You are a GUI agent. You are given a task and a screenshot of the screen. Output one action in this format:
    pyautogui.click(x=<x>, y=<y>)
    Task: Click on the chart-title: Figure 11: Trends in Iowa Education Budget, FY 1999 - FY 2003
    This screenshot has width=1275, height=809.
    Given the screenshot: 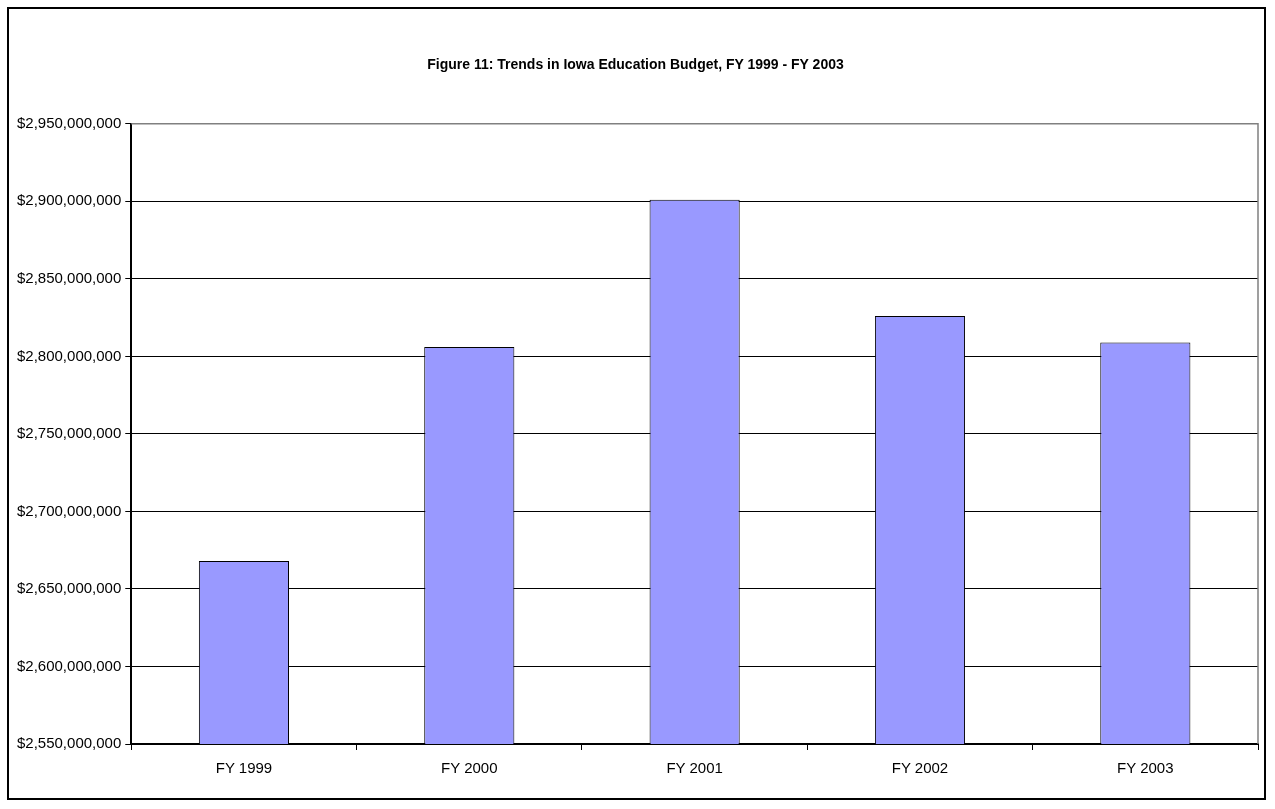 What is the action you would take?
    pyautogui.click(x=635, y=64)
    